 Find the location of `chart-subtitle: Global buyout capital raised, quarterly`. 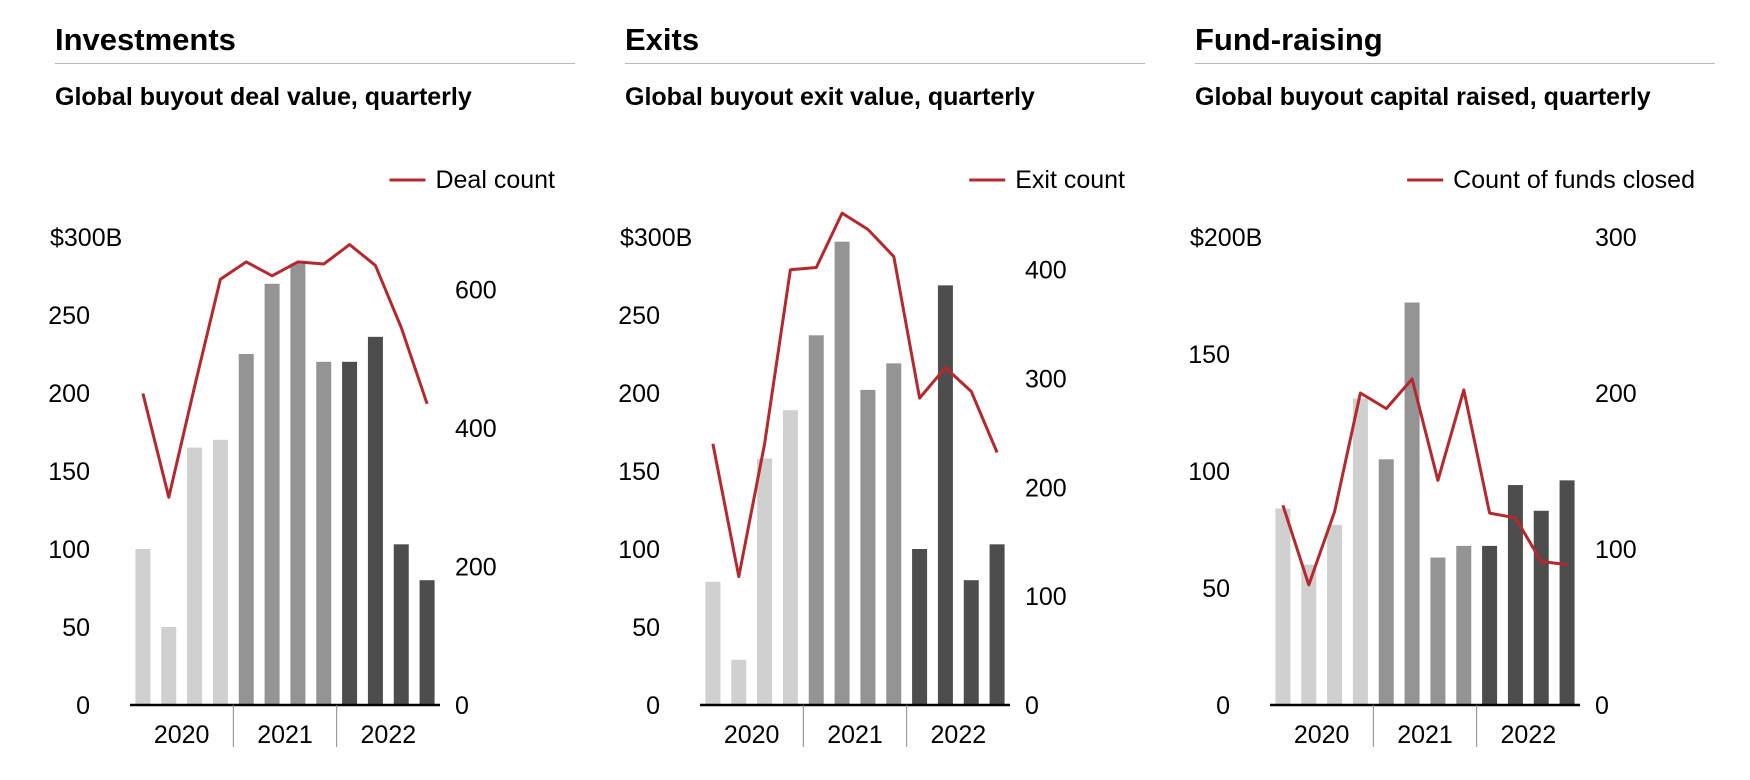

chart-subtitle: Global buyout capital raised, quarterly is located at coordinates (1423, 97).